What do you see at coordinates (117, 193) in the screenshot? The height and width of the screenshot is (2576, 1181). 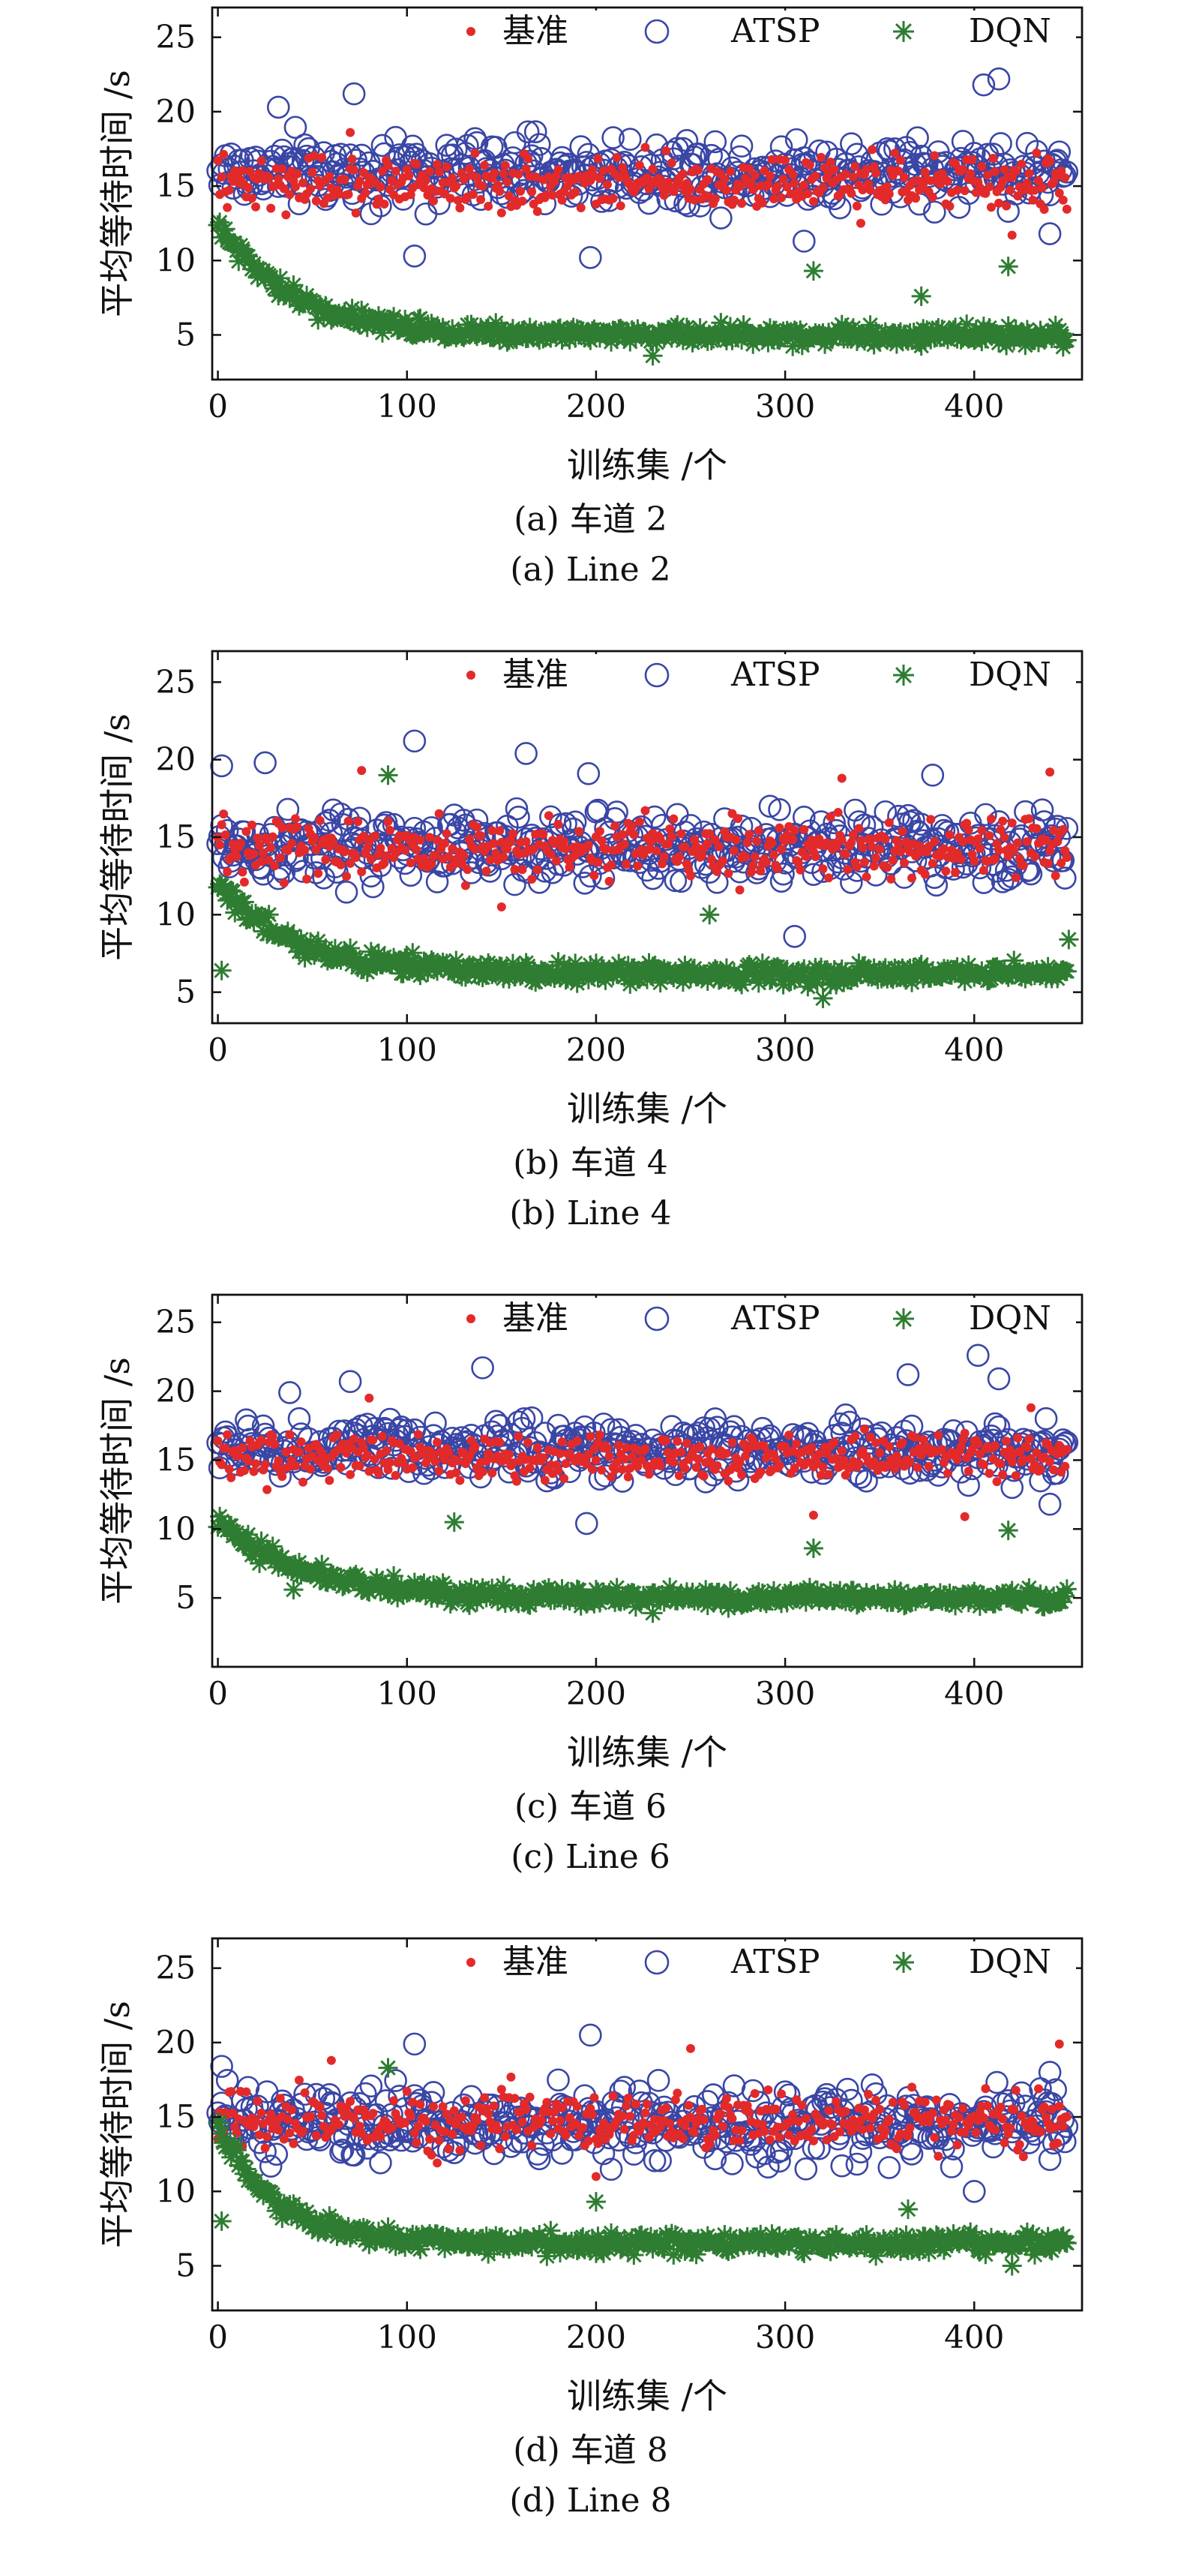 I see `y-axis-label: 平均等待时间 /s` at bounding box center [117, 193].